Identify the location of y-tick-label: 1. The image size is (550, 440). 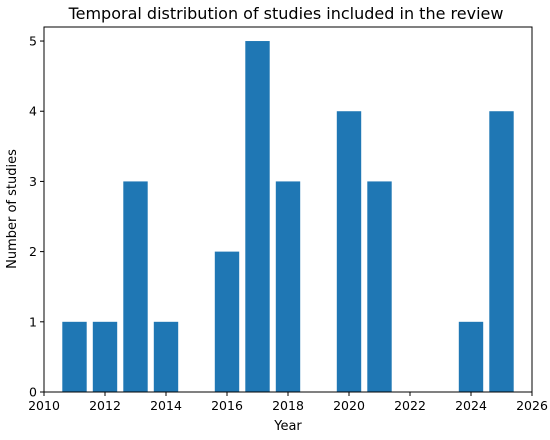
(33, 321).